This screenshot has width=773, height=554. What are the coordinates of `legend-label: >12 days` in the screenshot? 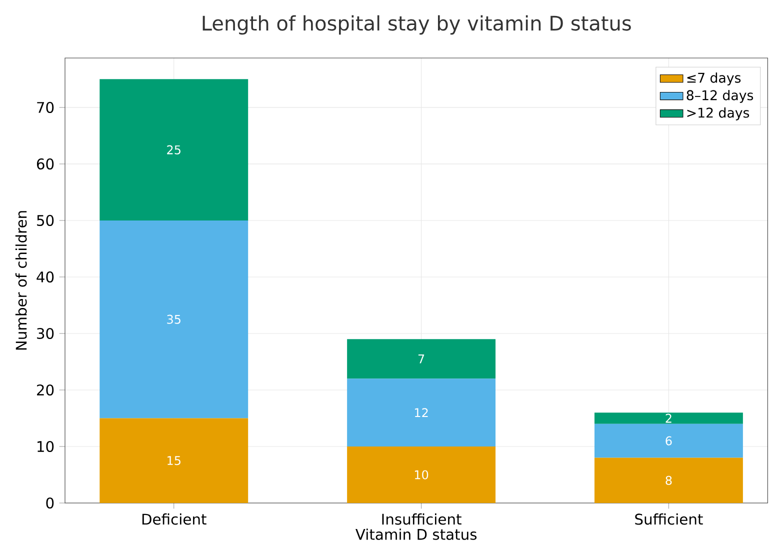 It's located at (718, 113).